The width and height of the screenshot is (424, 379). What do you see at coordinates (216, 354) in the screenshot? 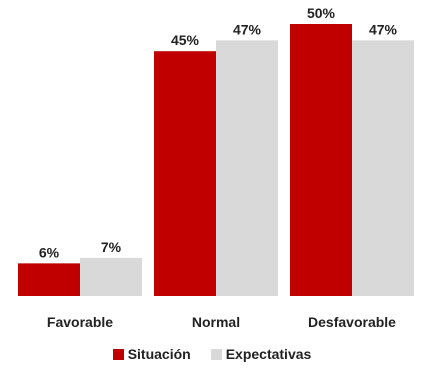
I see `legend-swatch-expectativas` at bounding box center [216, 354].